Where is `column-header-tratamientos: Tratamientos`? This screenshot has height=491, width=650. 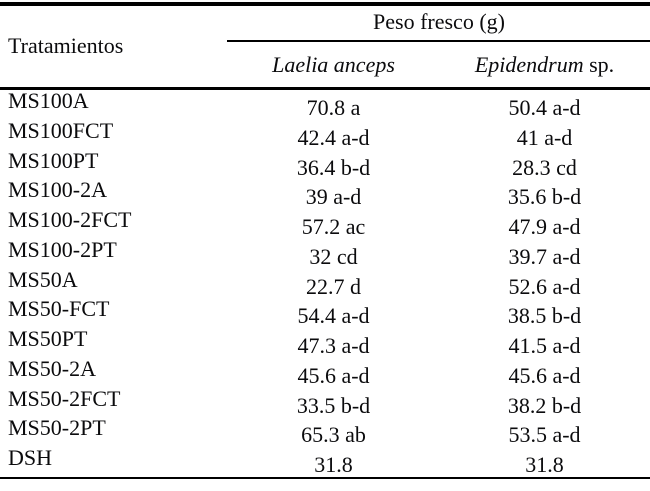 column-header-tratamientos: Tratamientos is located at coordinates (66, 45).